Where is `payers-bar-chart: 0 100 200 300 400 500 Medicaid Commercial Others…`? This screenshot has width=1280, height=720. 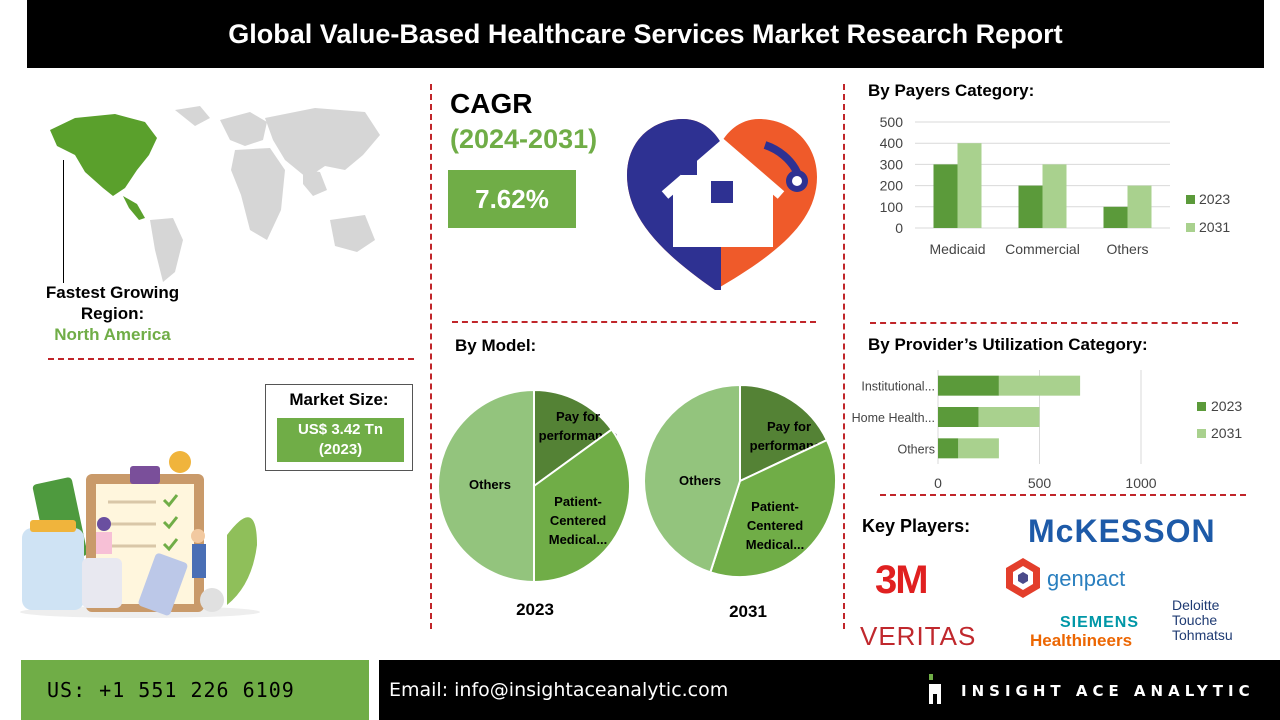
payers-bar-chart: 0 100 200 300 400 500 Medicaid Commercial Others… is located at coordinates (1055, 185).